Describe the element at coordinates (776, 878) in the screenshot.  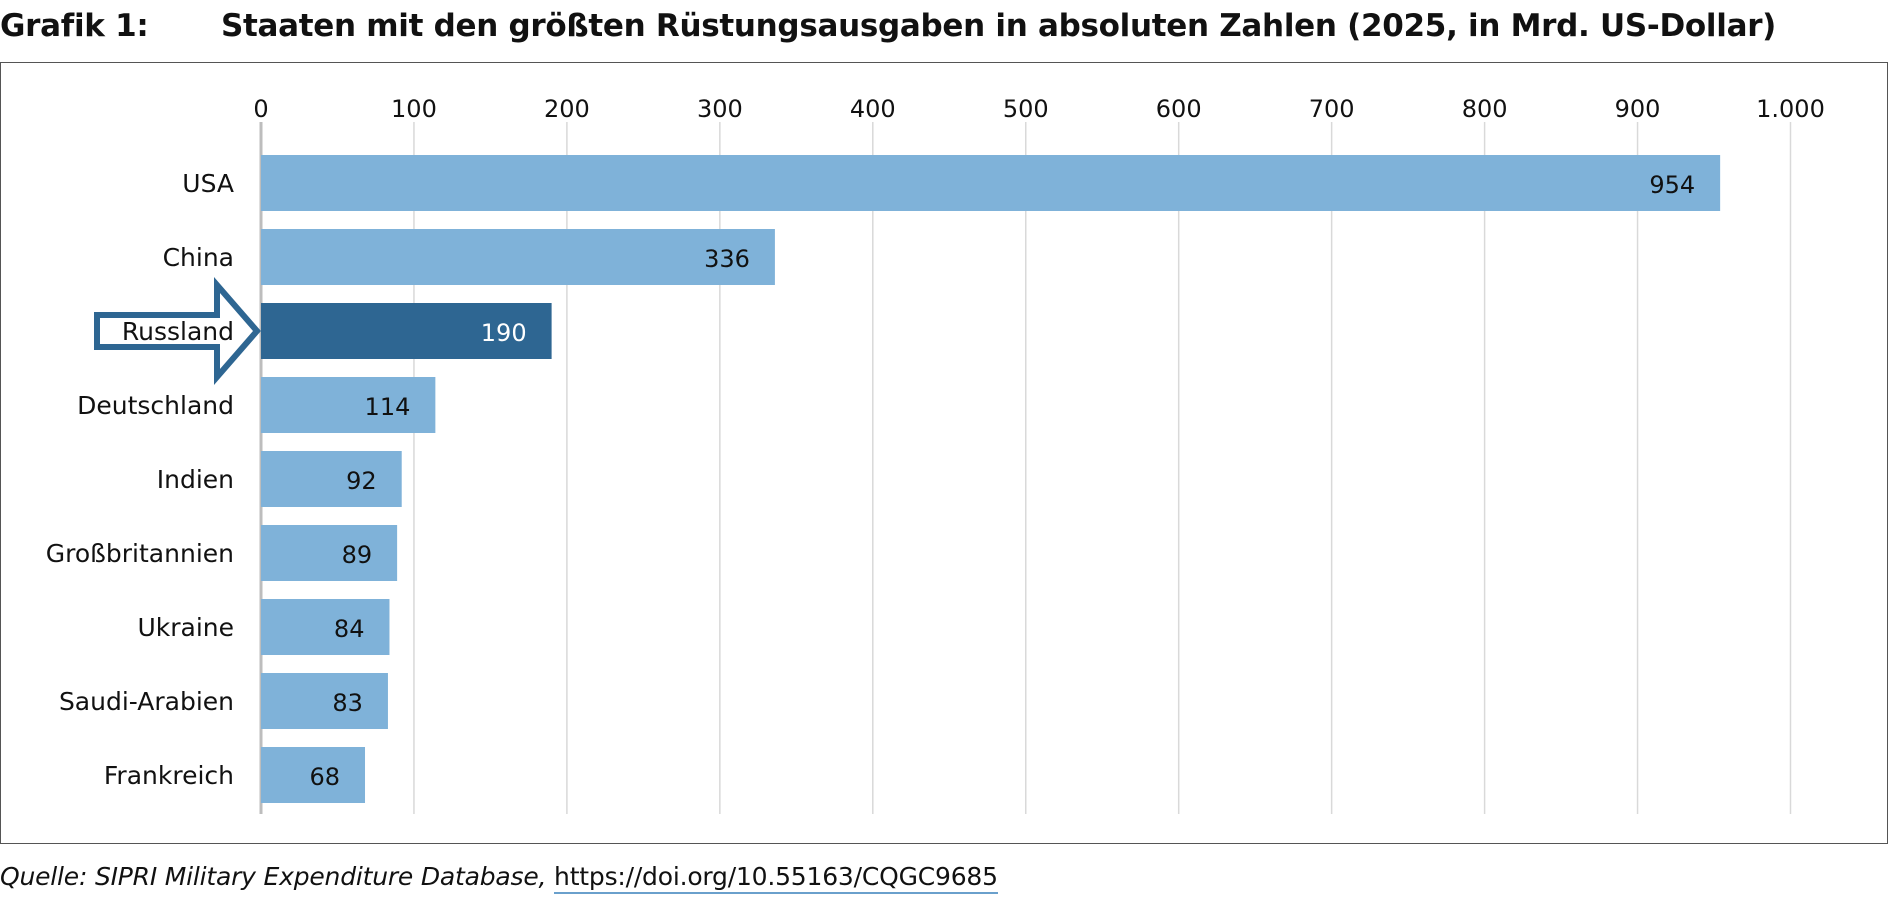
I see `source-link: https://doi.org/10.55163/CQGC9685` at that location.